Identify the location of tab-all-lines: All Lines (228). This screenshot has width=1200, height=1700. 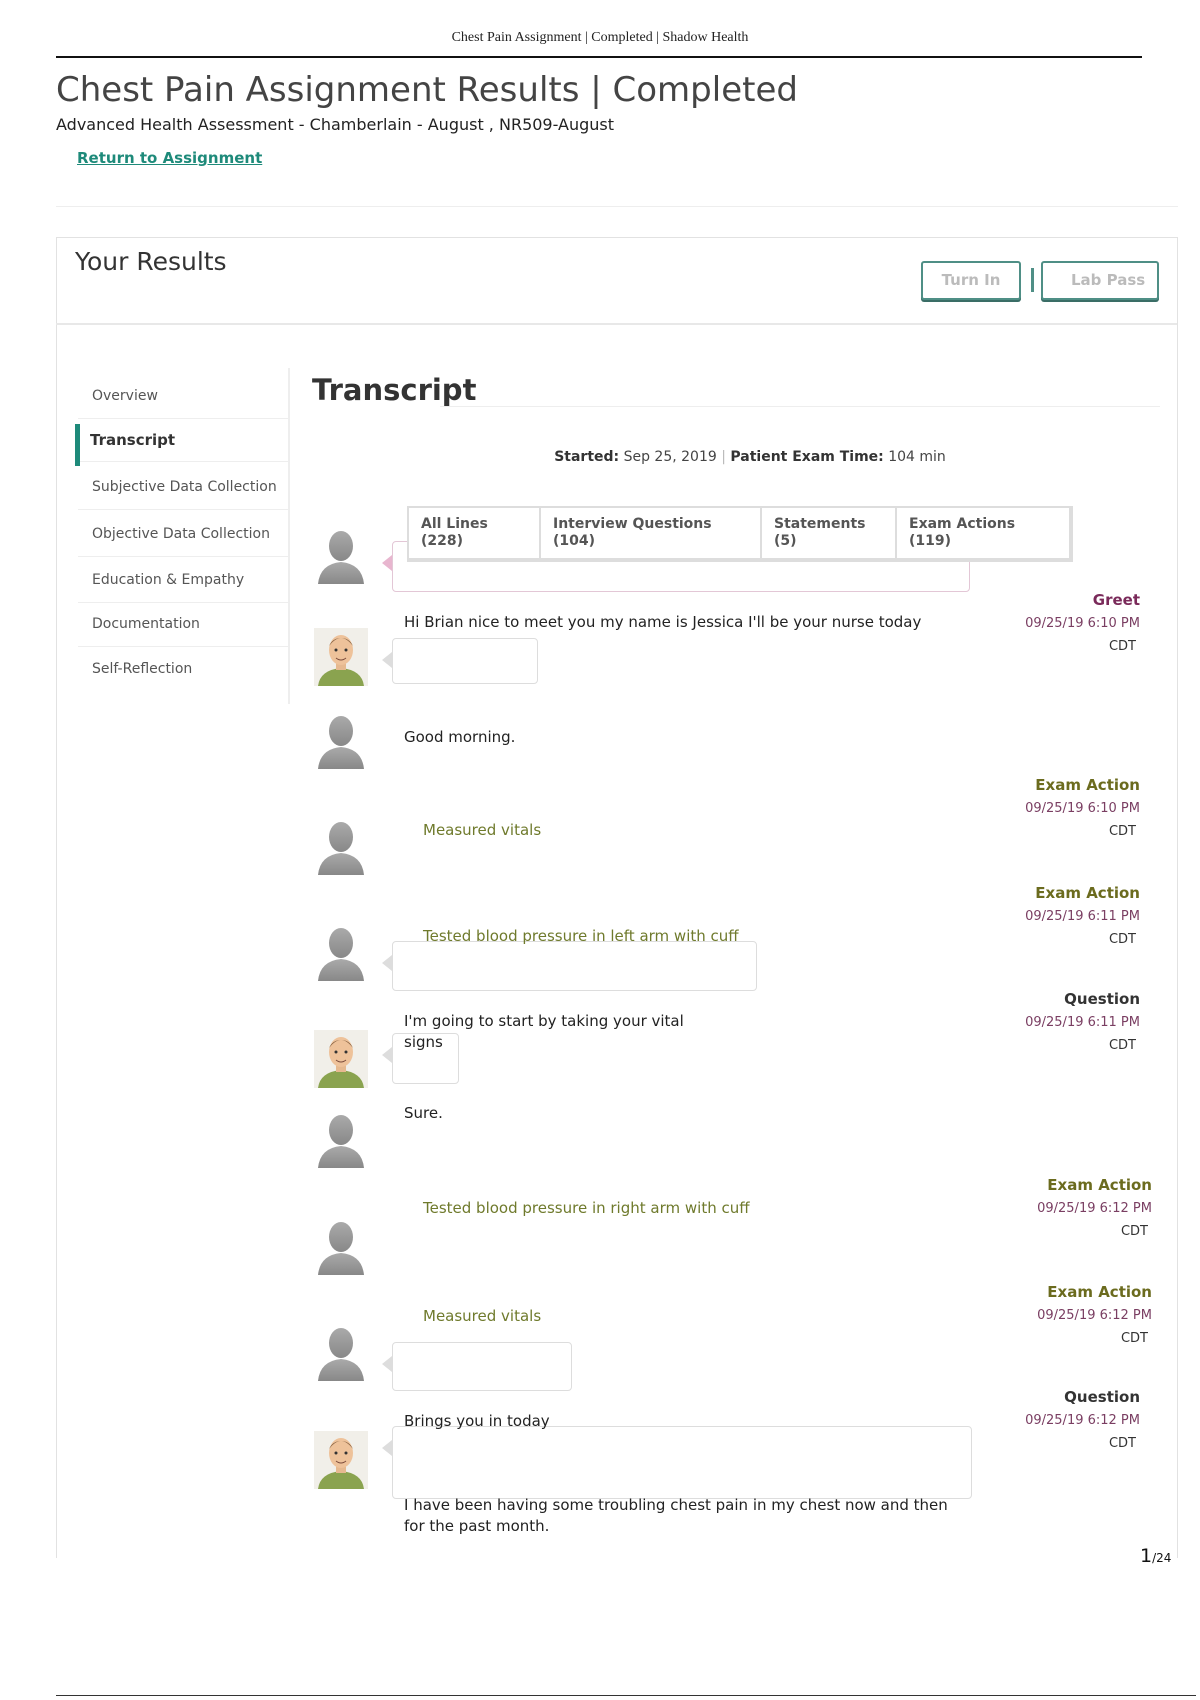
(475, 533).